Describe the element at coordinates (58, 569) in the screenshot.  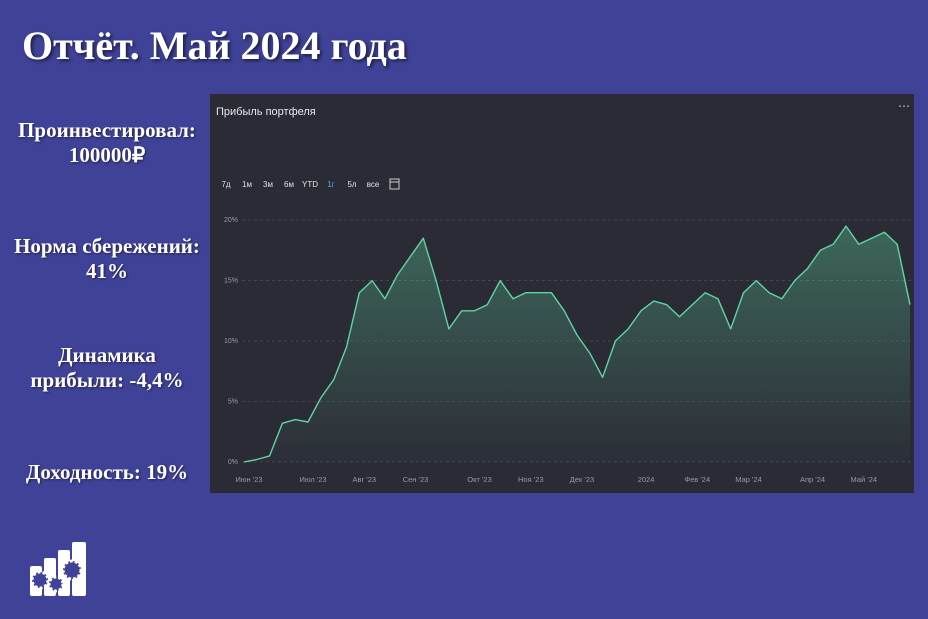
I see `logo` at that location.